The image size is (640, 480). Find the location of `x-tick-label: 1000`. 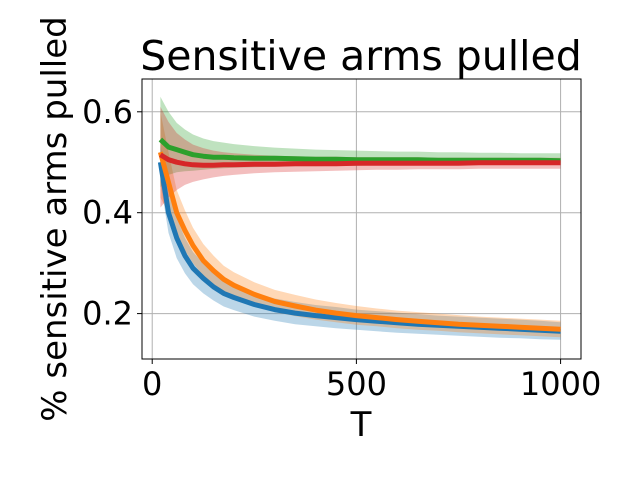

x-tick-label: 1000 is located at coordinates (560, 384).